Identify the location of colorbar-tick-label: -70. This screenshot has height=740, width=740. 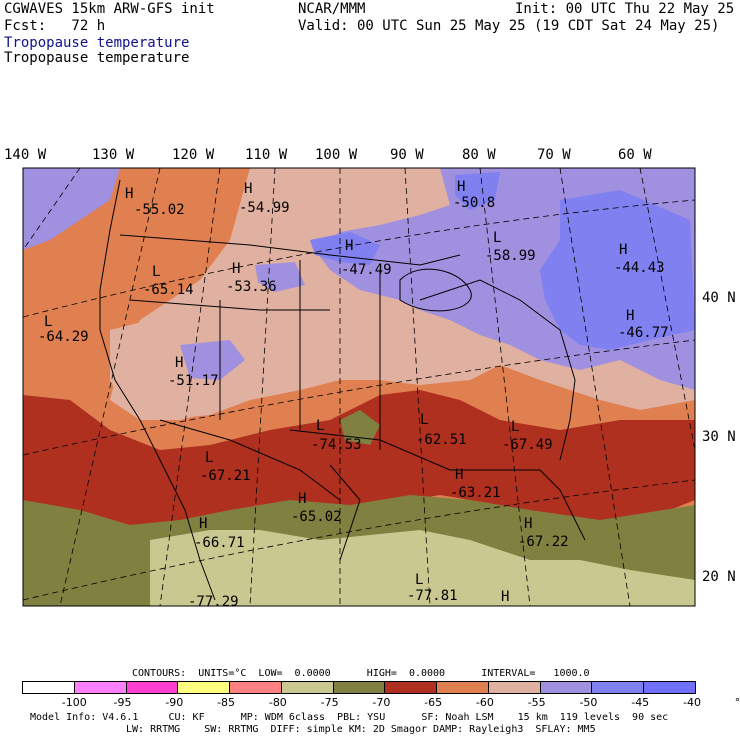
(381, 702).